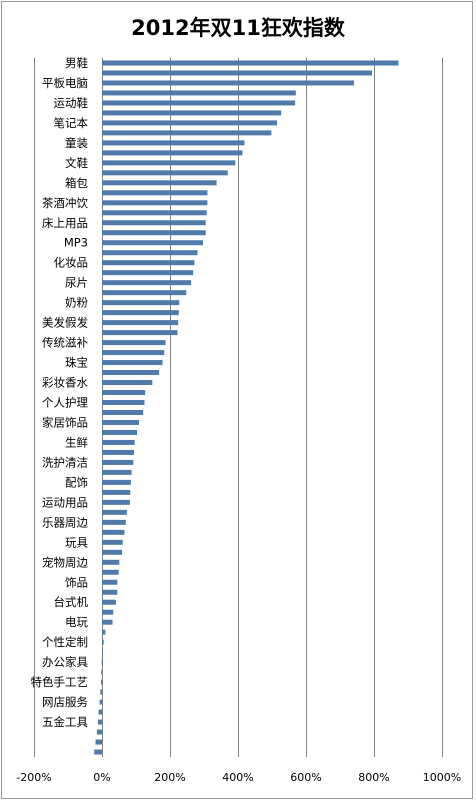 Image resolution: width=476 pixels, height=802 pixels. Describe the element at coordinates (65, 722) in the screenshot. I see `category-label: 五金工具` at that location.